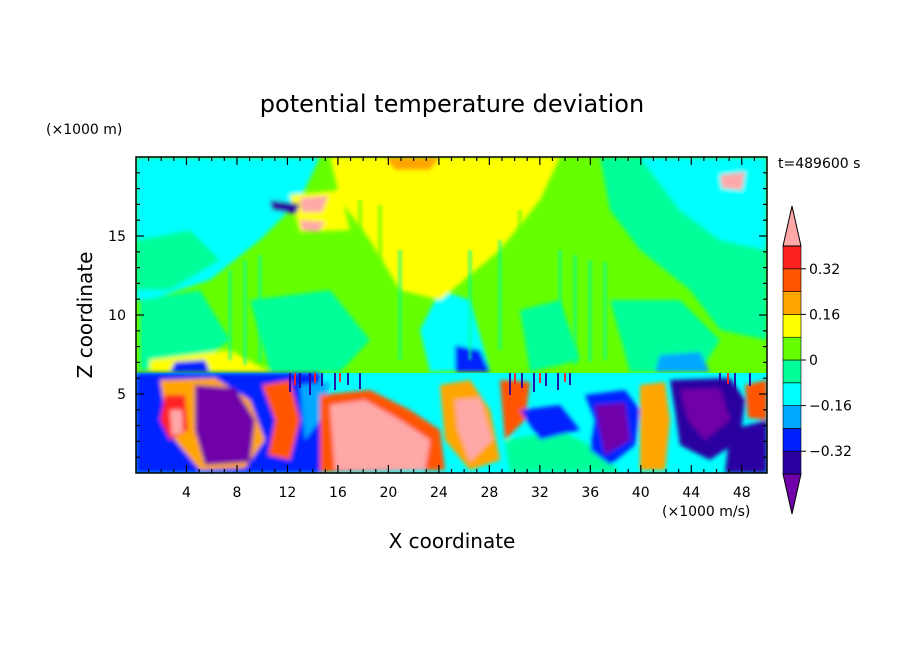  What do you see at coordinates (84, 130) in the screenshot?
I see `y-unit-label: (×1000 m)` at bounding box center [84, 130].